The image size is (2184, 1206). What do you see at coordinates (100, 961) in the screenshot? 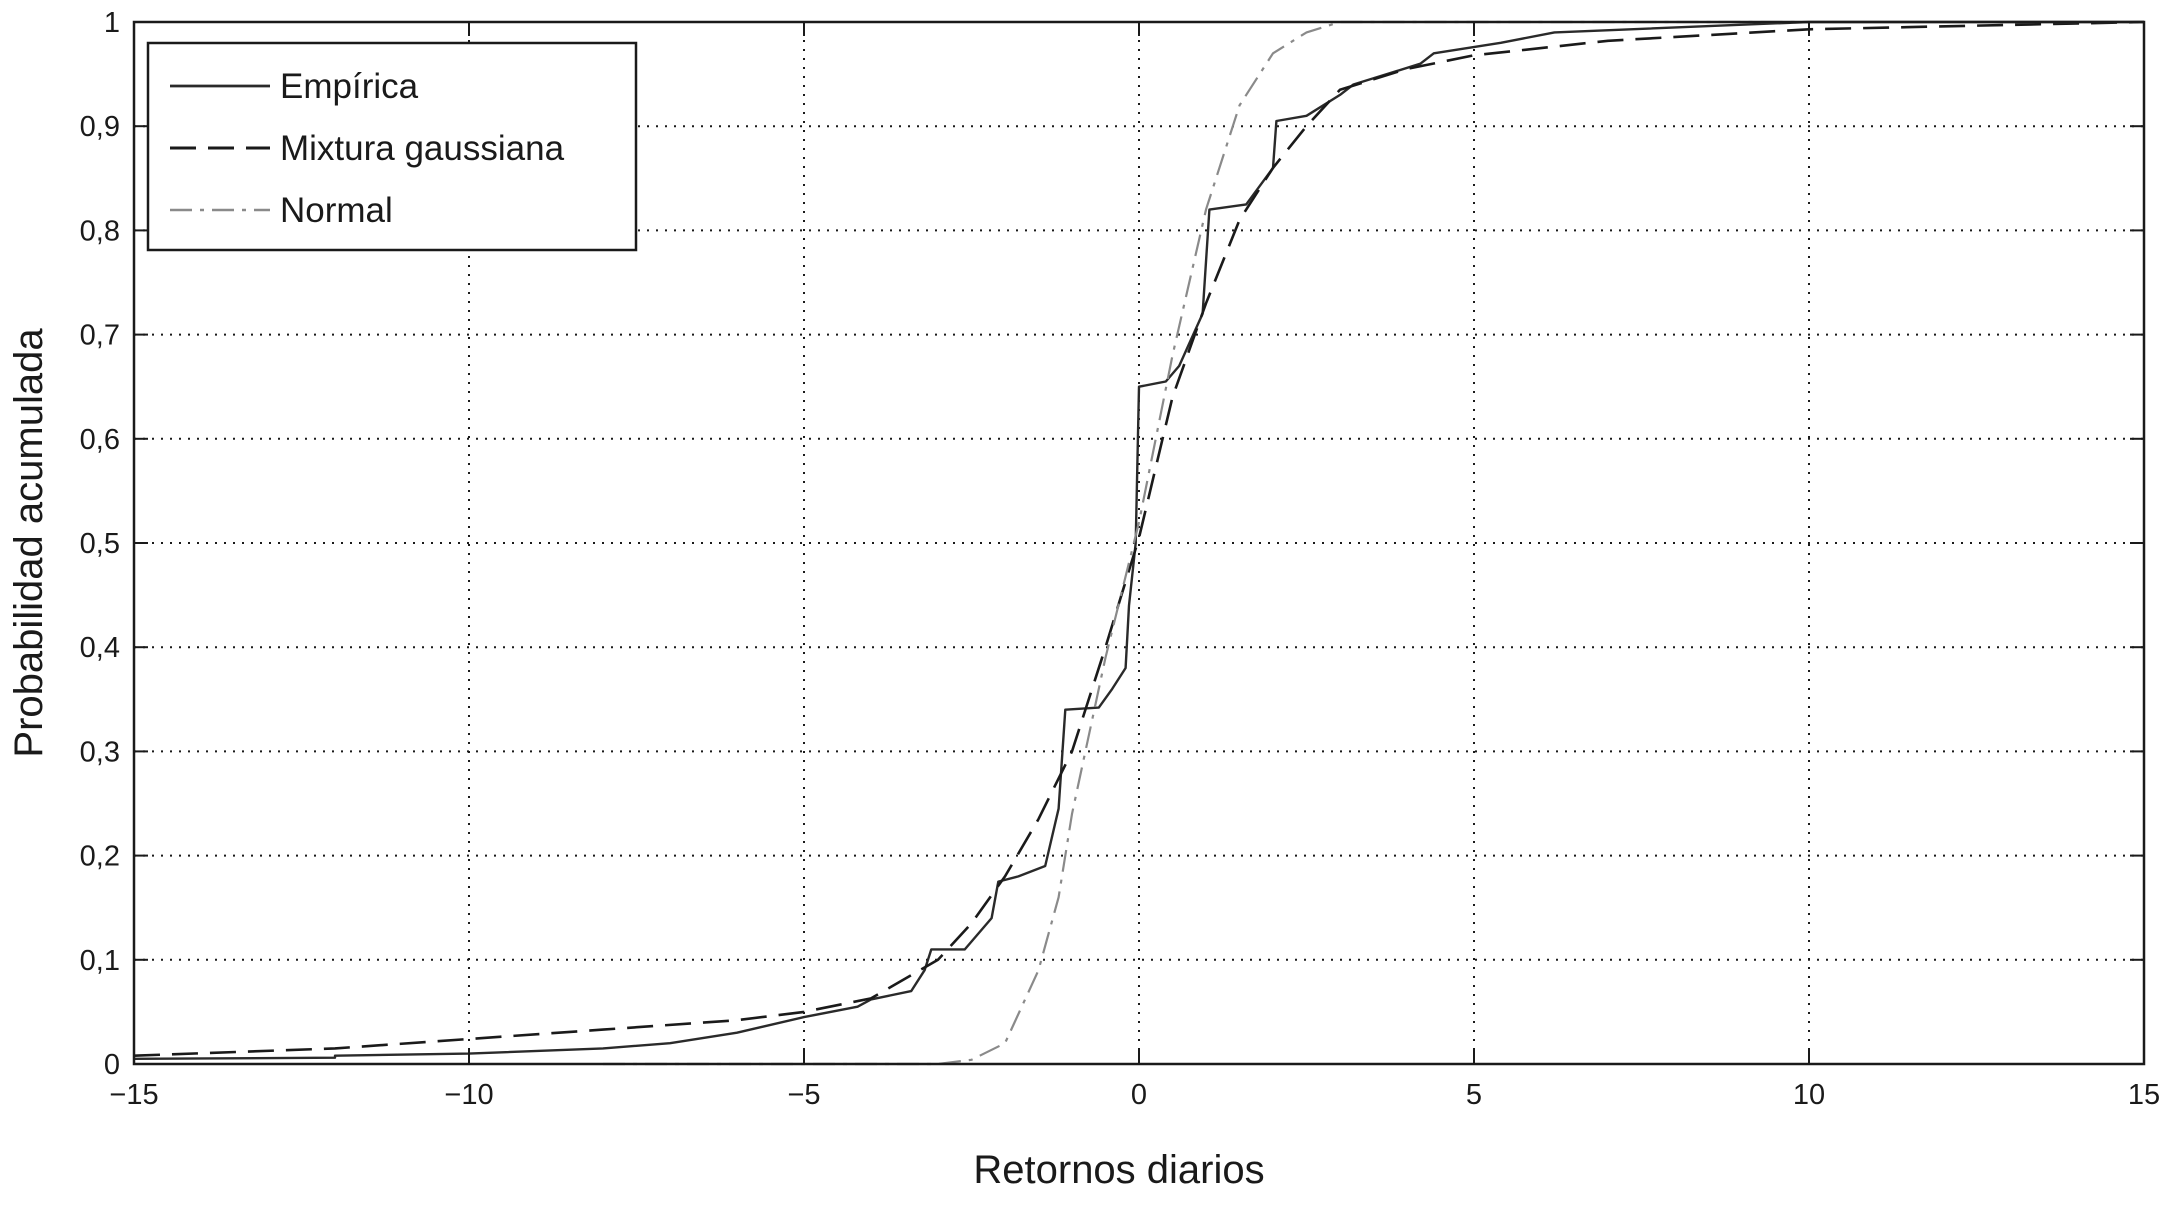
I see `y-tick-label: 0,1` at bounding box center [100, 961].